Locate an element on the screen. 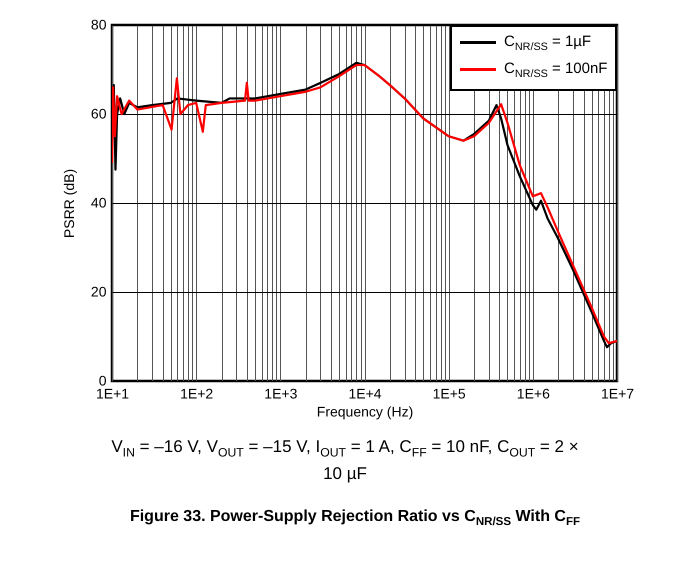 Image resolution: width=673 pixels, height=573 pixels. legend-label: C$_{NR/SS}$ = 1µF is located at coordinates (547, 43).